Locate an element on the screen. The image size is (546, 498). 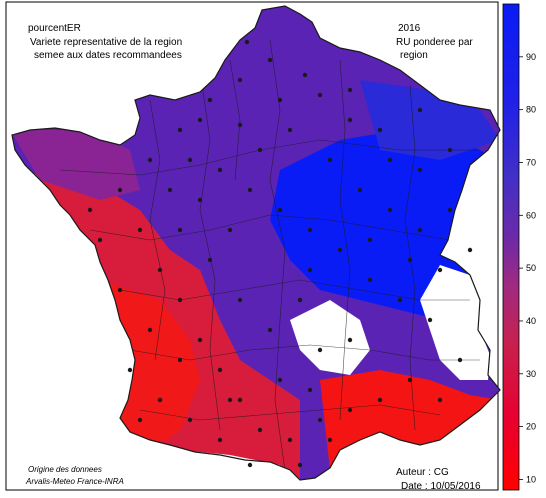
legend-tick-label: 40 is located at coordinates (531, 321).